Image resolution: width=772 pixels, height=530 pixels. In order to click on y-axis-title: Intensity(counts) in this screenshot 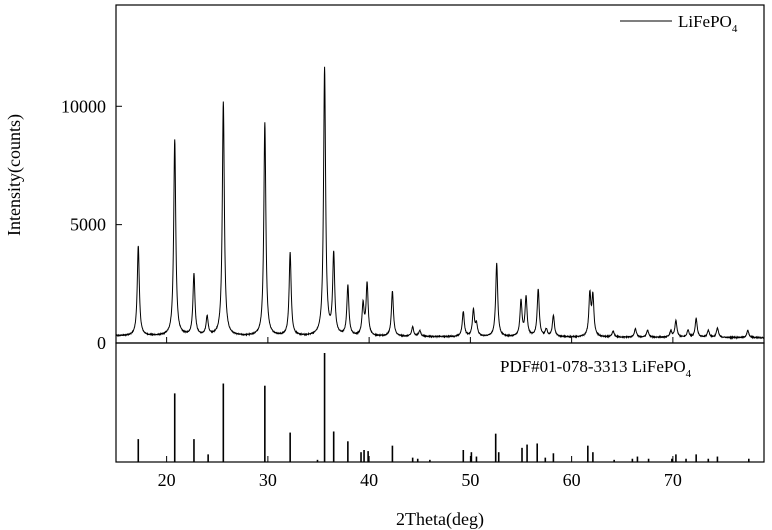, I will do `click(14, 175)`.